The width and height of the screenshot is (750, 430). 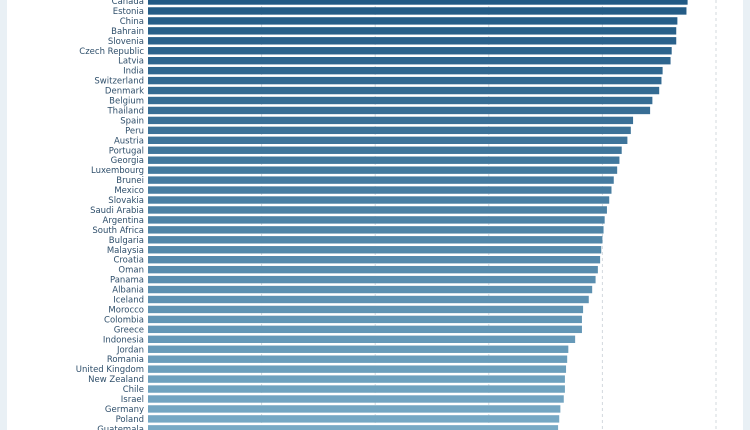 What do you see at coordinates (134, 131) in the screenshot?
I see `category-label: Peru` at bounding box center [134, 131].